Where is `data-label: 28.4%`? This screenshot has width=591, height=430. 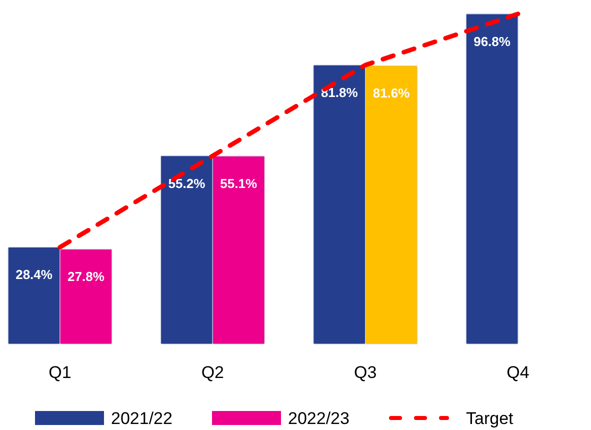 data-label: 28.4% is located at coordinates (34, 274).